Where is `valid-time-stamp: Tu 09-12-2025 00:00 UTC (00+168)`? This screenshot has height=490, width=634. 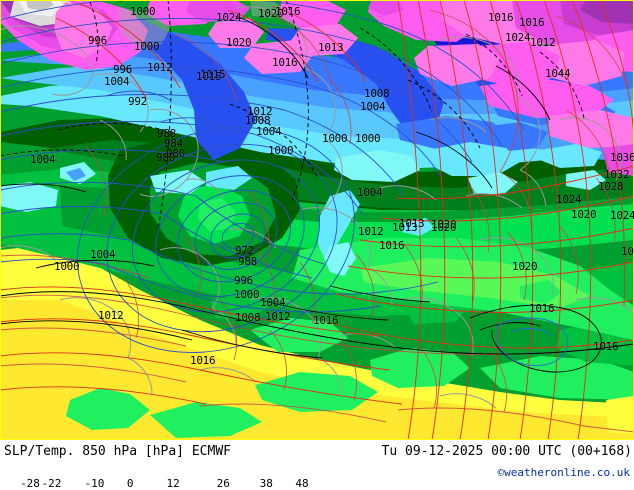
valid-time-stamp: Tu 09-12-2025 00:00 UTC (00+168) is located at coordinates (506, 451).